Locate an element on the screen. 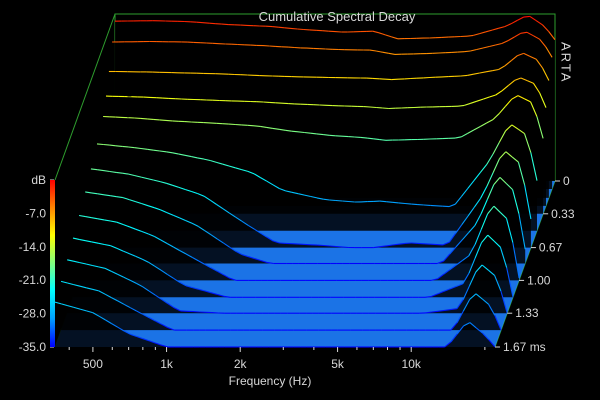  x-tick-label: 1k is located at coordinates (167, 364).